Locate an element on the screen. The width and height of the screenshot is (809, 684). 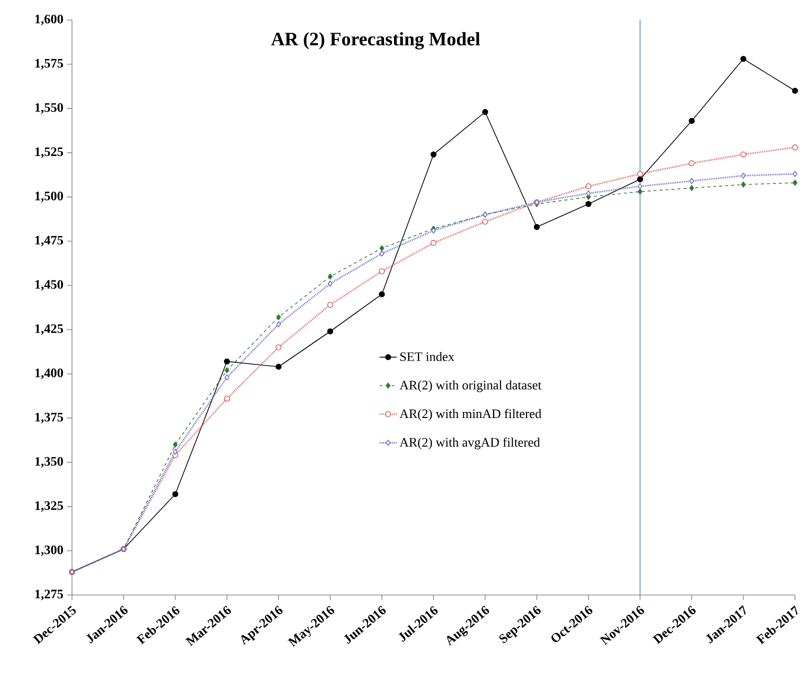
y-tick-label: 1,375 is located at coordinates (49, 418).